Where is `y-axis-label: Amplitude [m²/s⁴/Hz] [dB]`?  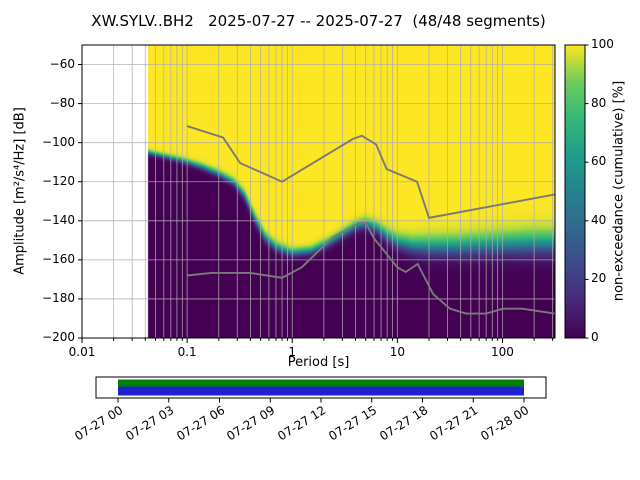
y-axis-label: Amplitude [m²/s⁴/Hz] [dB] is located at coordinates (20, 191).